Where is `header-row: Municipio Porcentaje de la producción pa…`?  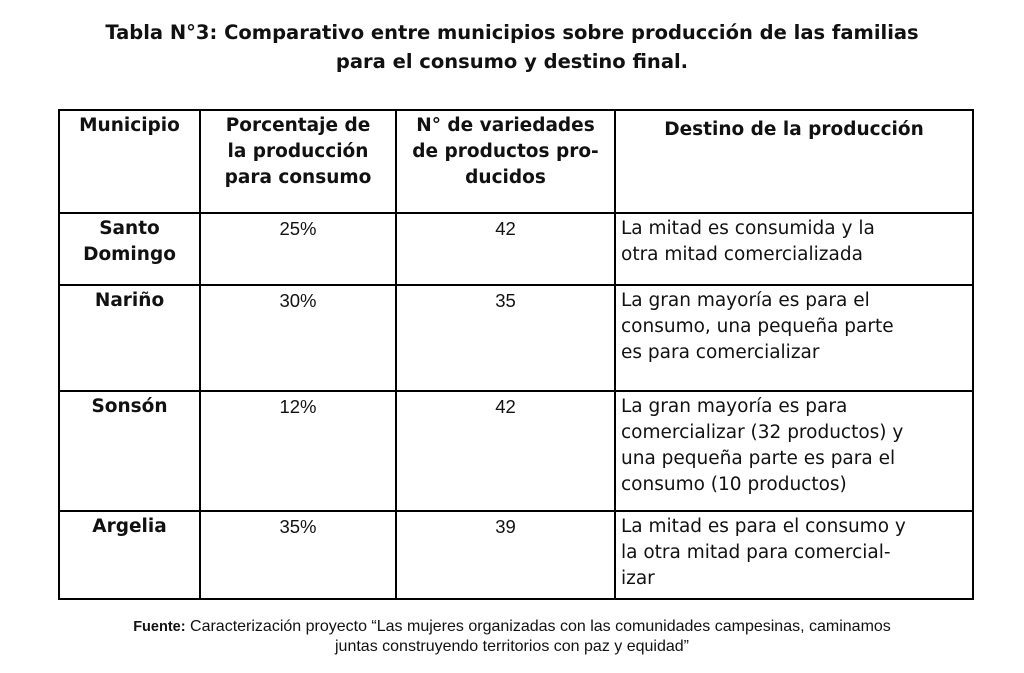 header-row: Municipio Porcentaje de la producción pa… is located at coordinates (516, 161).